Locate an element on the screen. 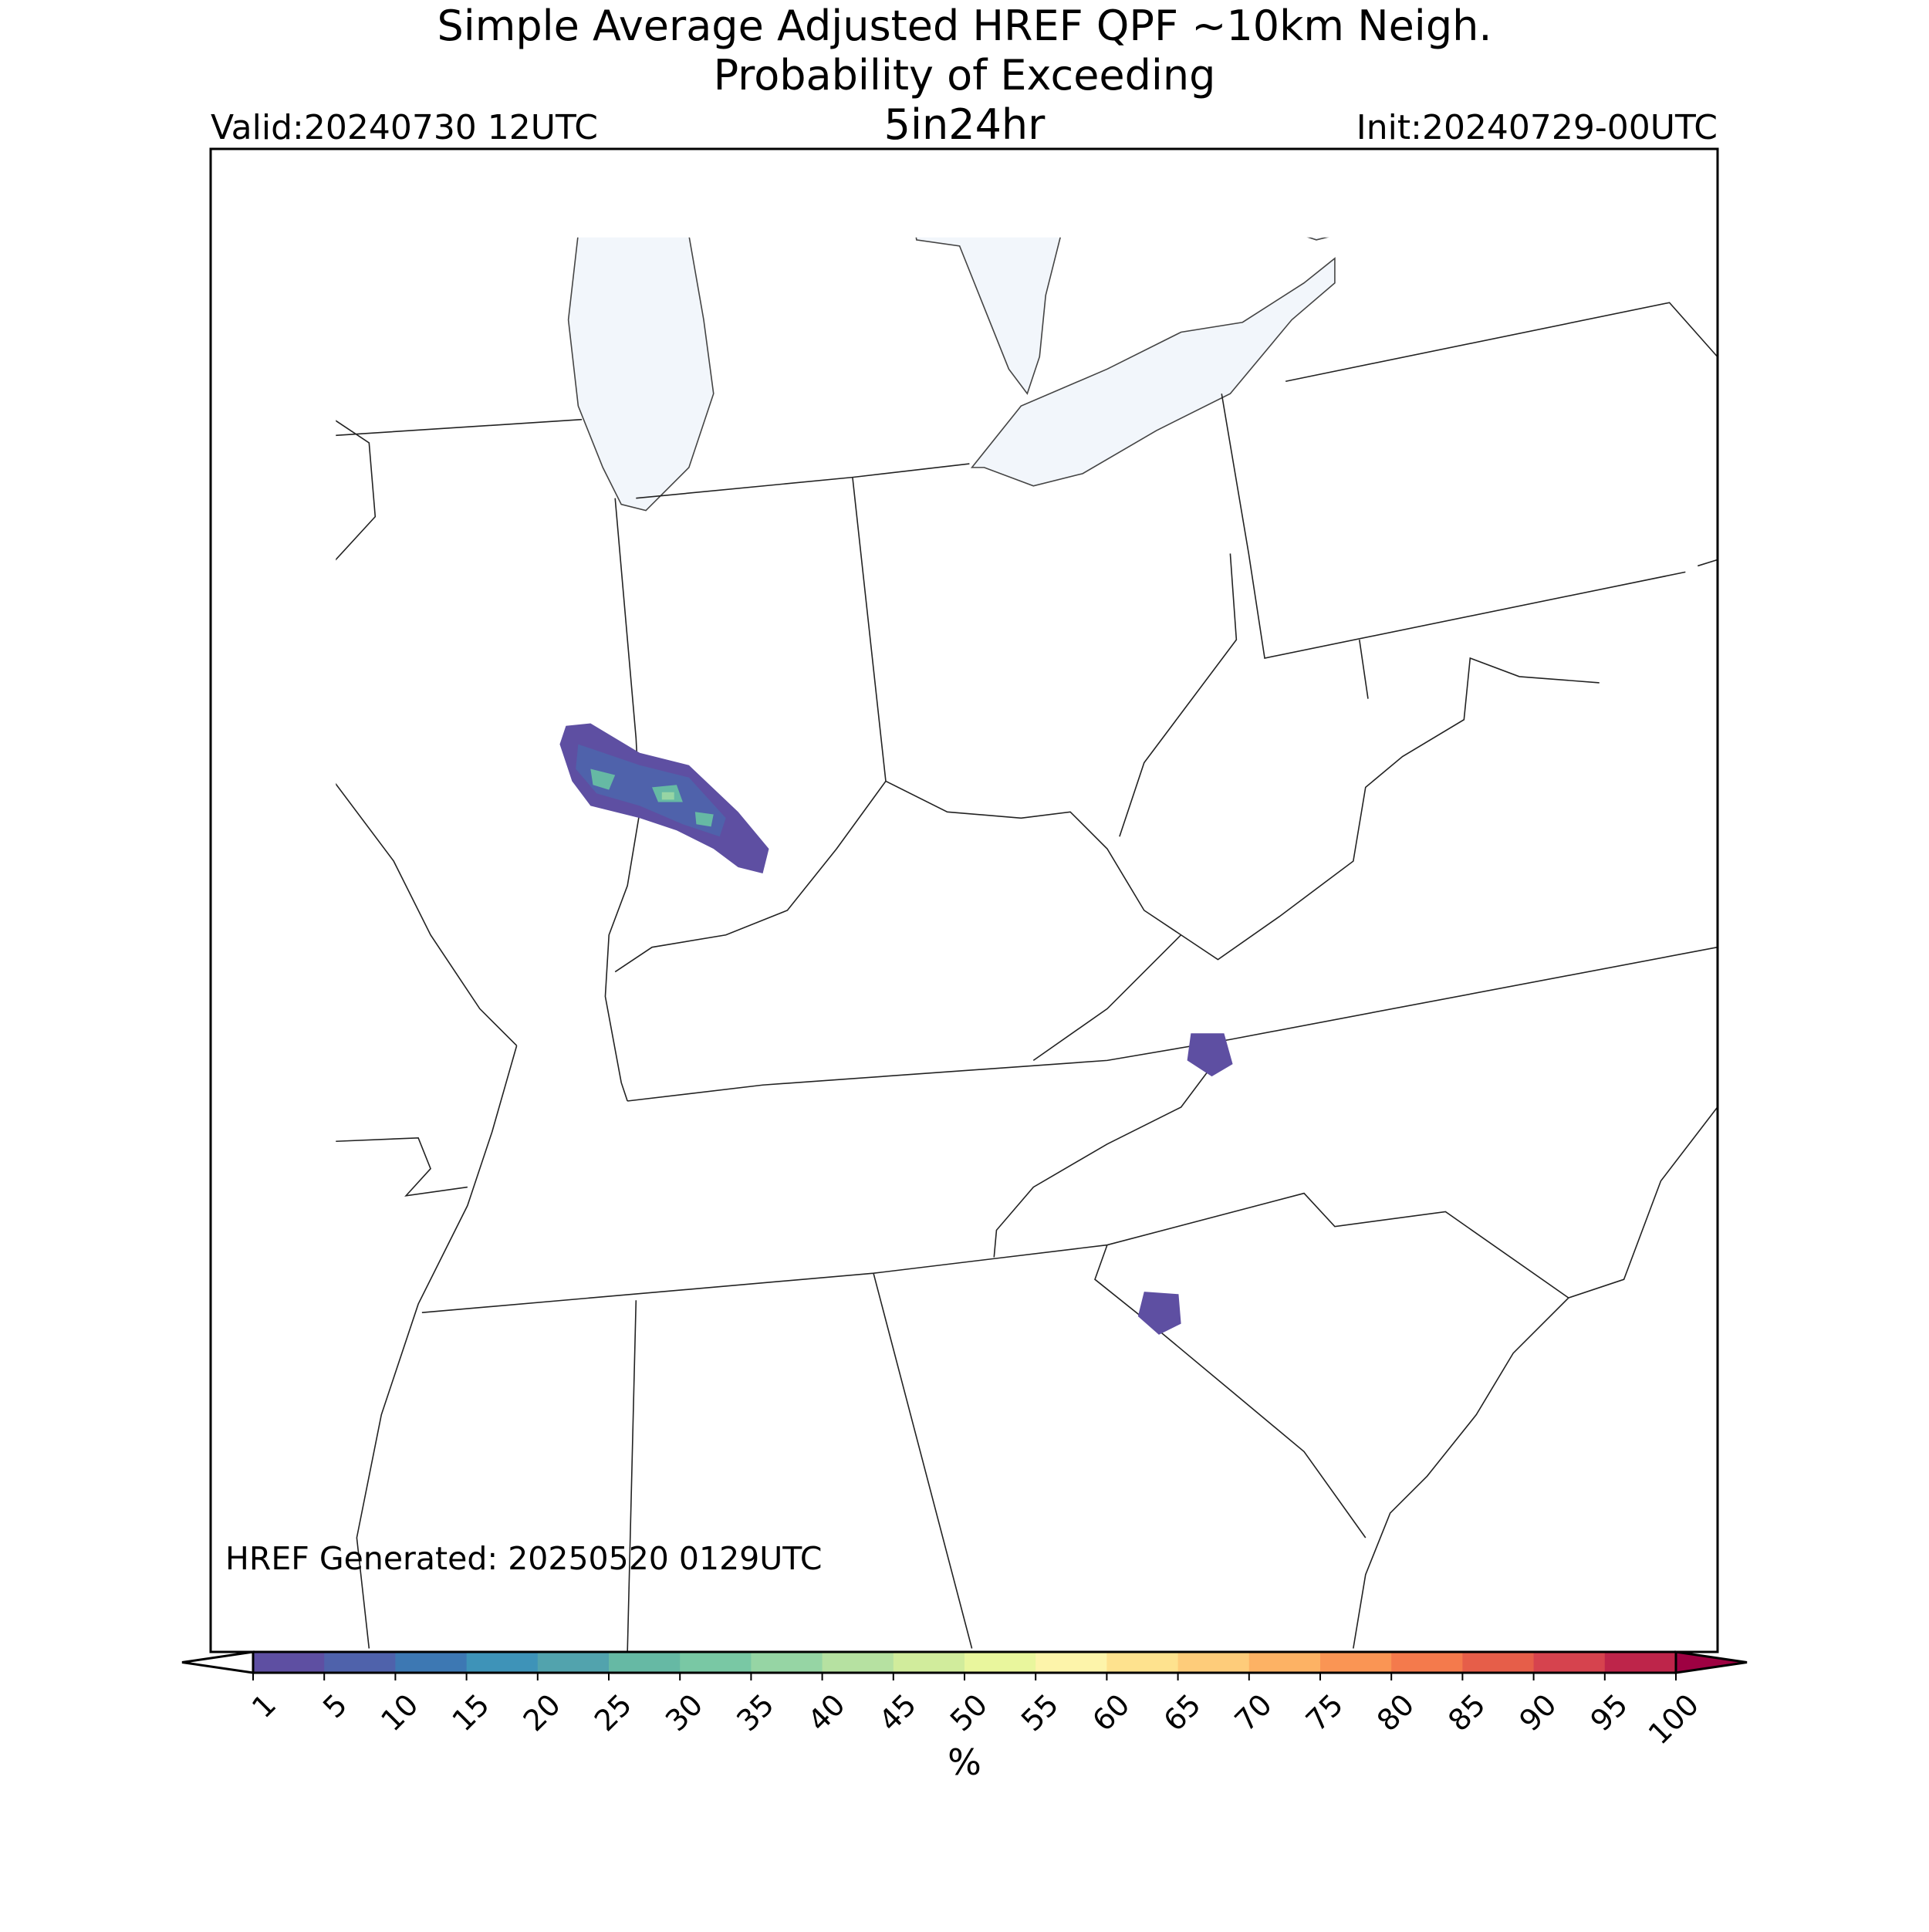  colorbar-tick-label: 30 is located at coordinates (684, 1712).